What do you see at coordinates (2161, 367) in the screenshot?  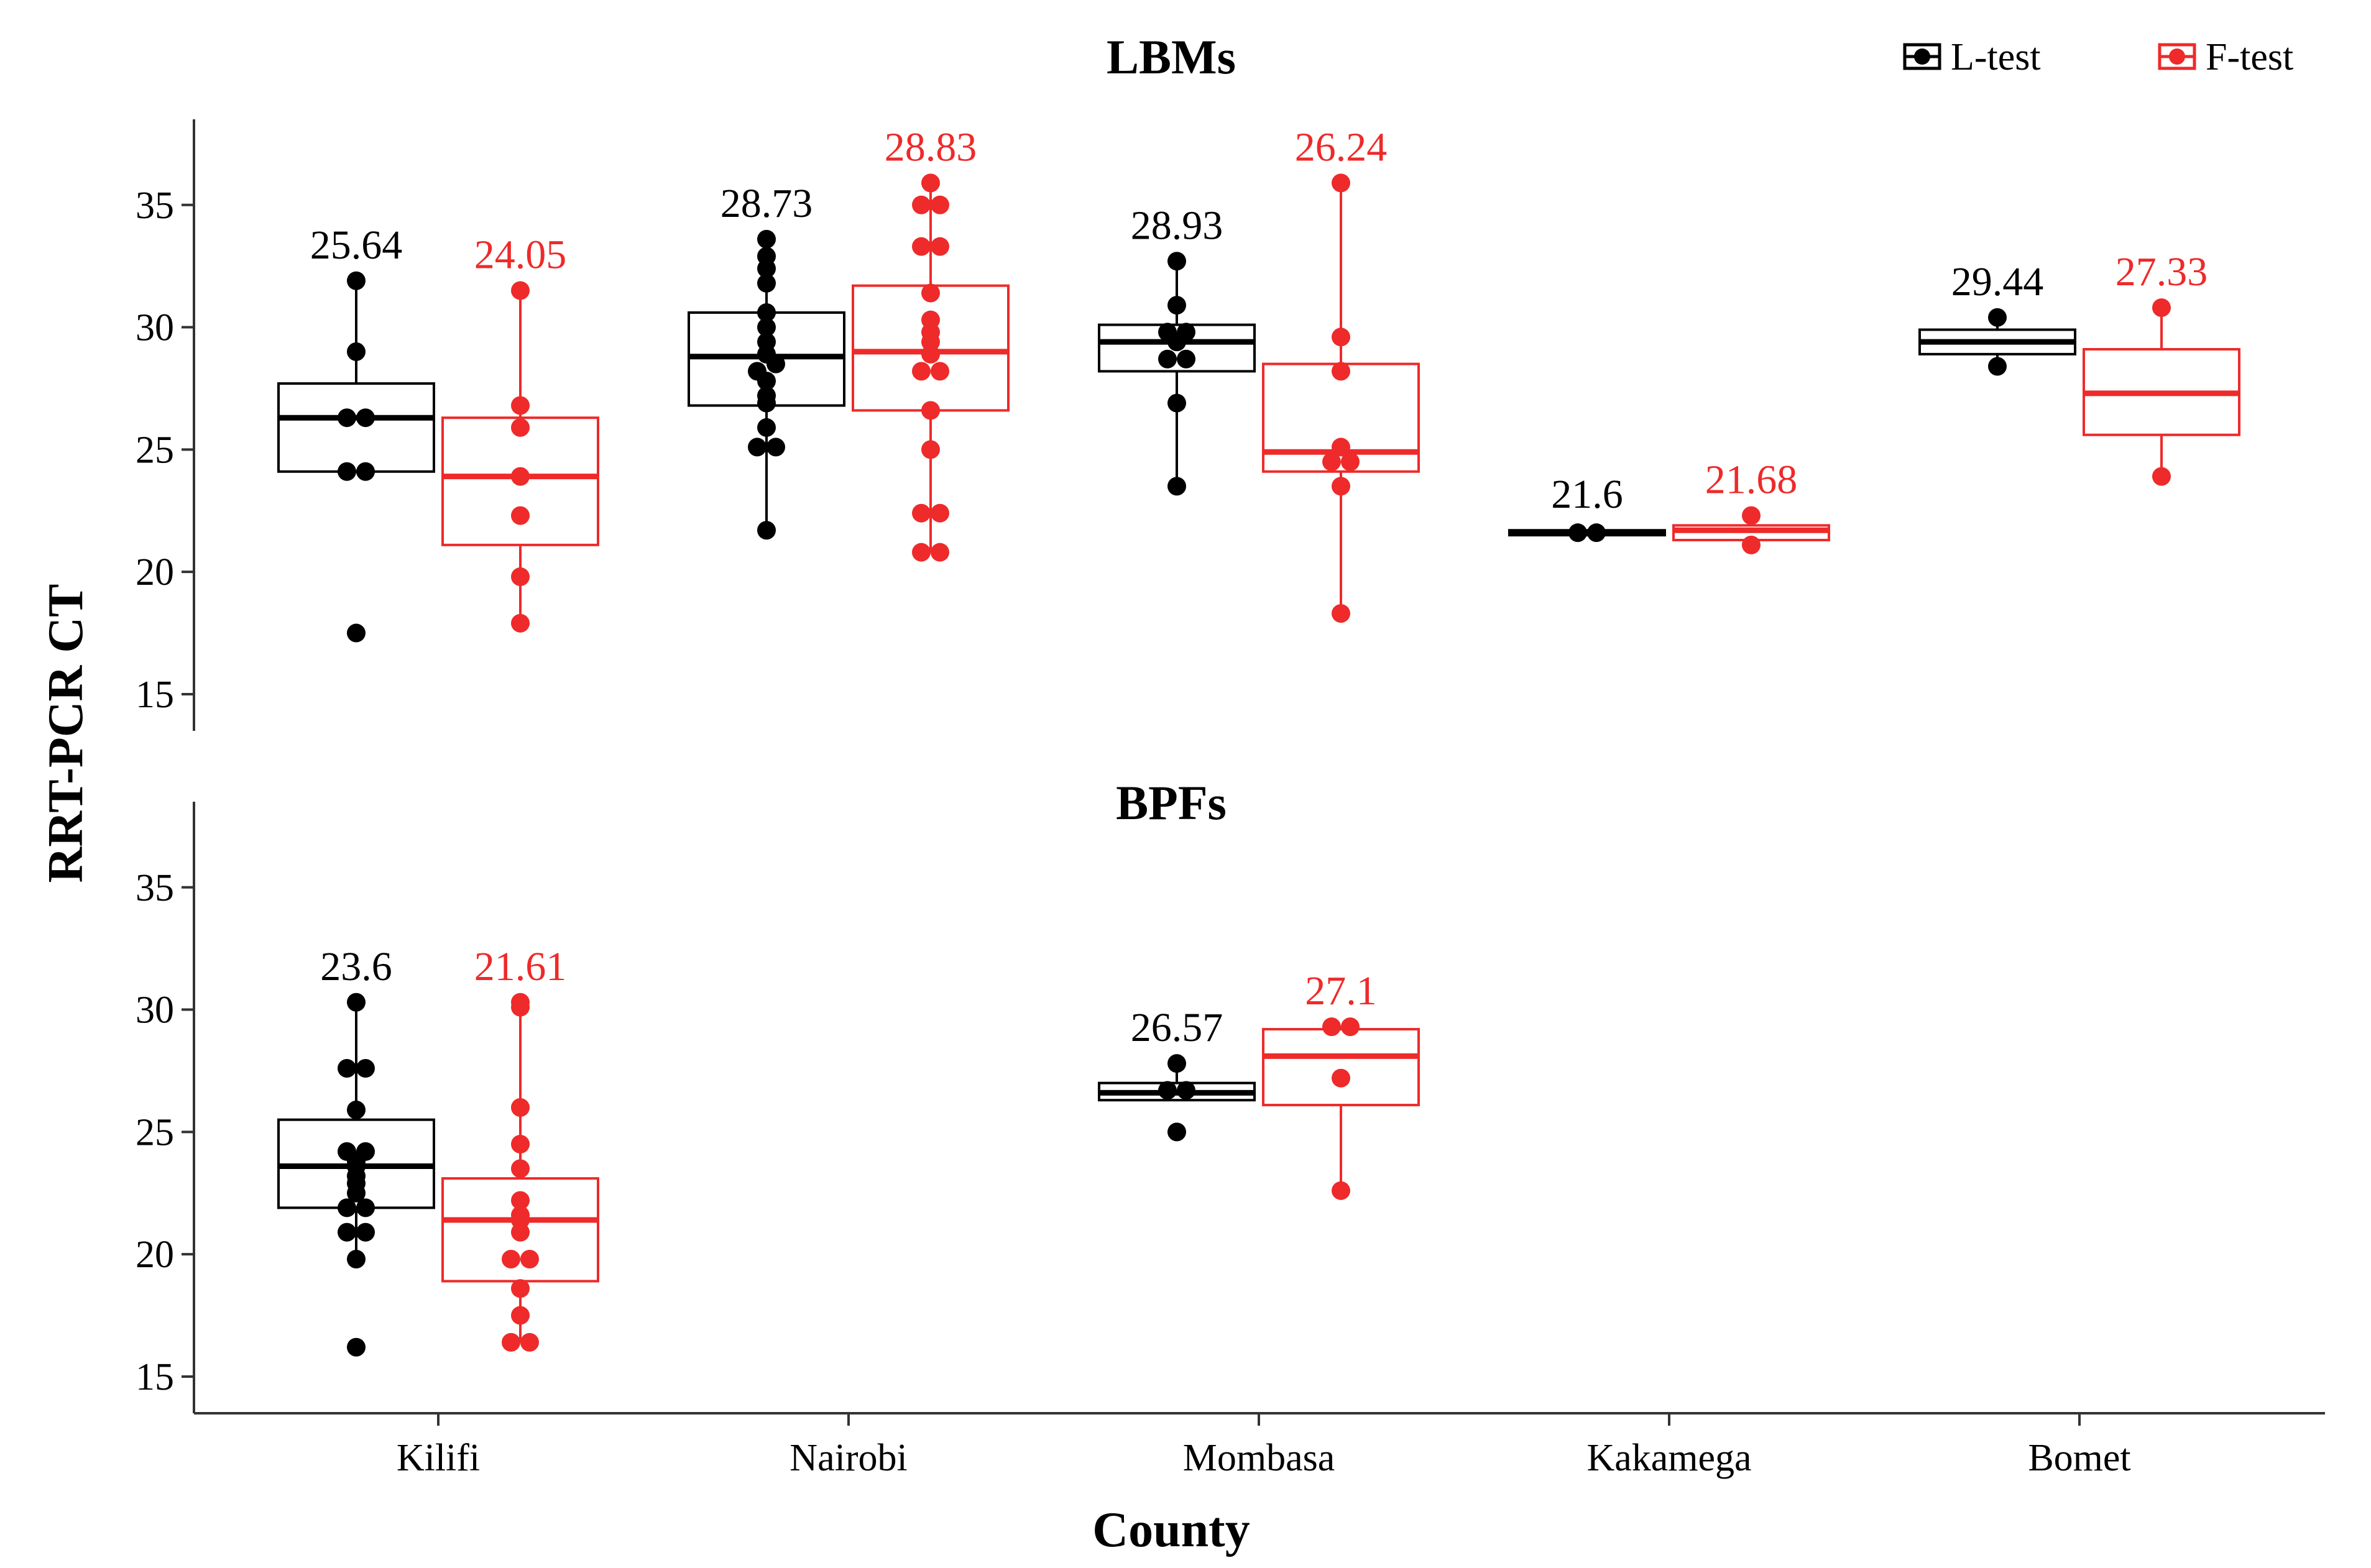 I see `box-group-lbms-bomet-f-test: 27.33` at bounding box center [2161, 367].